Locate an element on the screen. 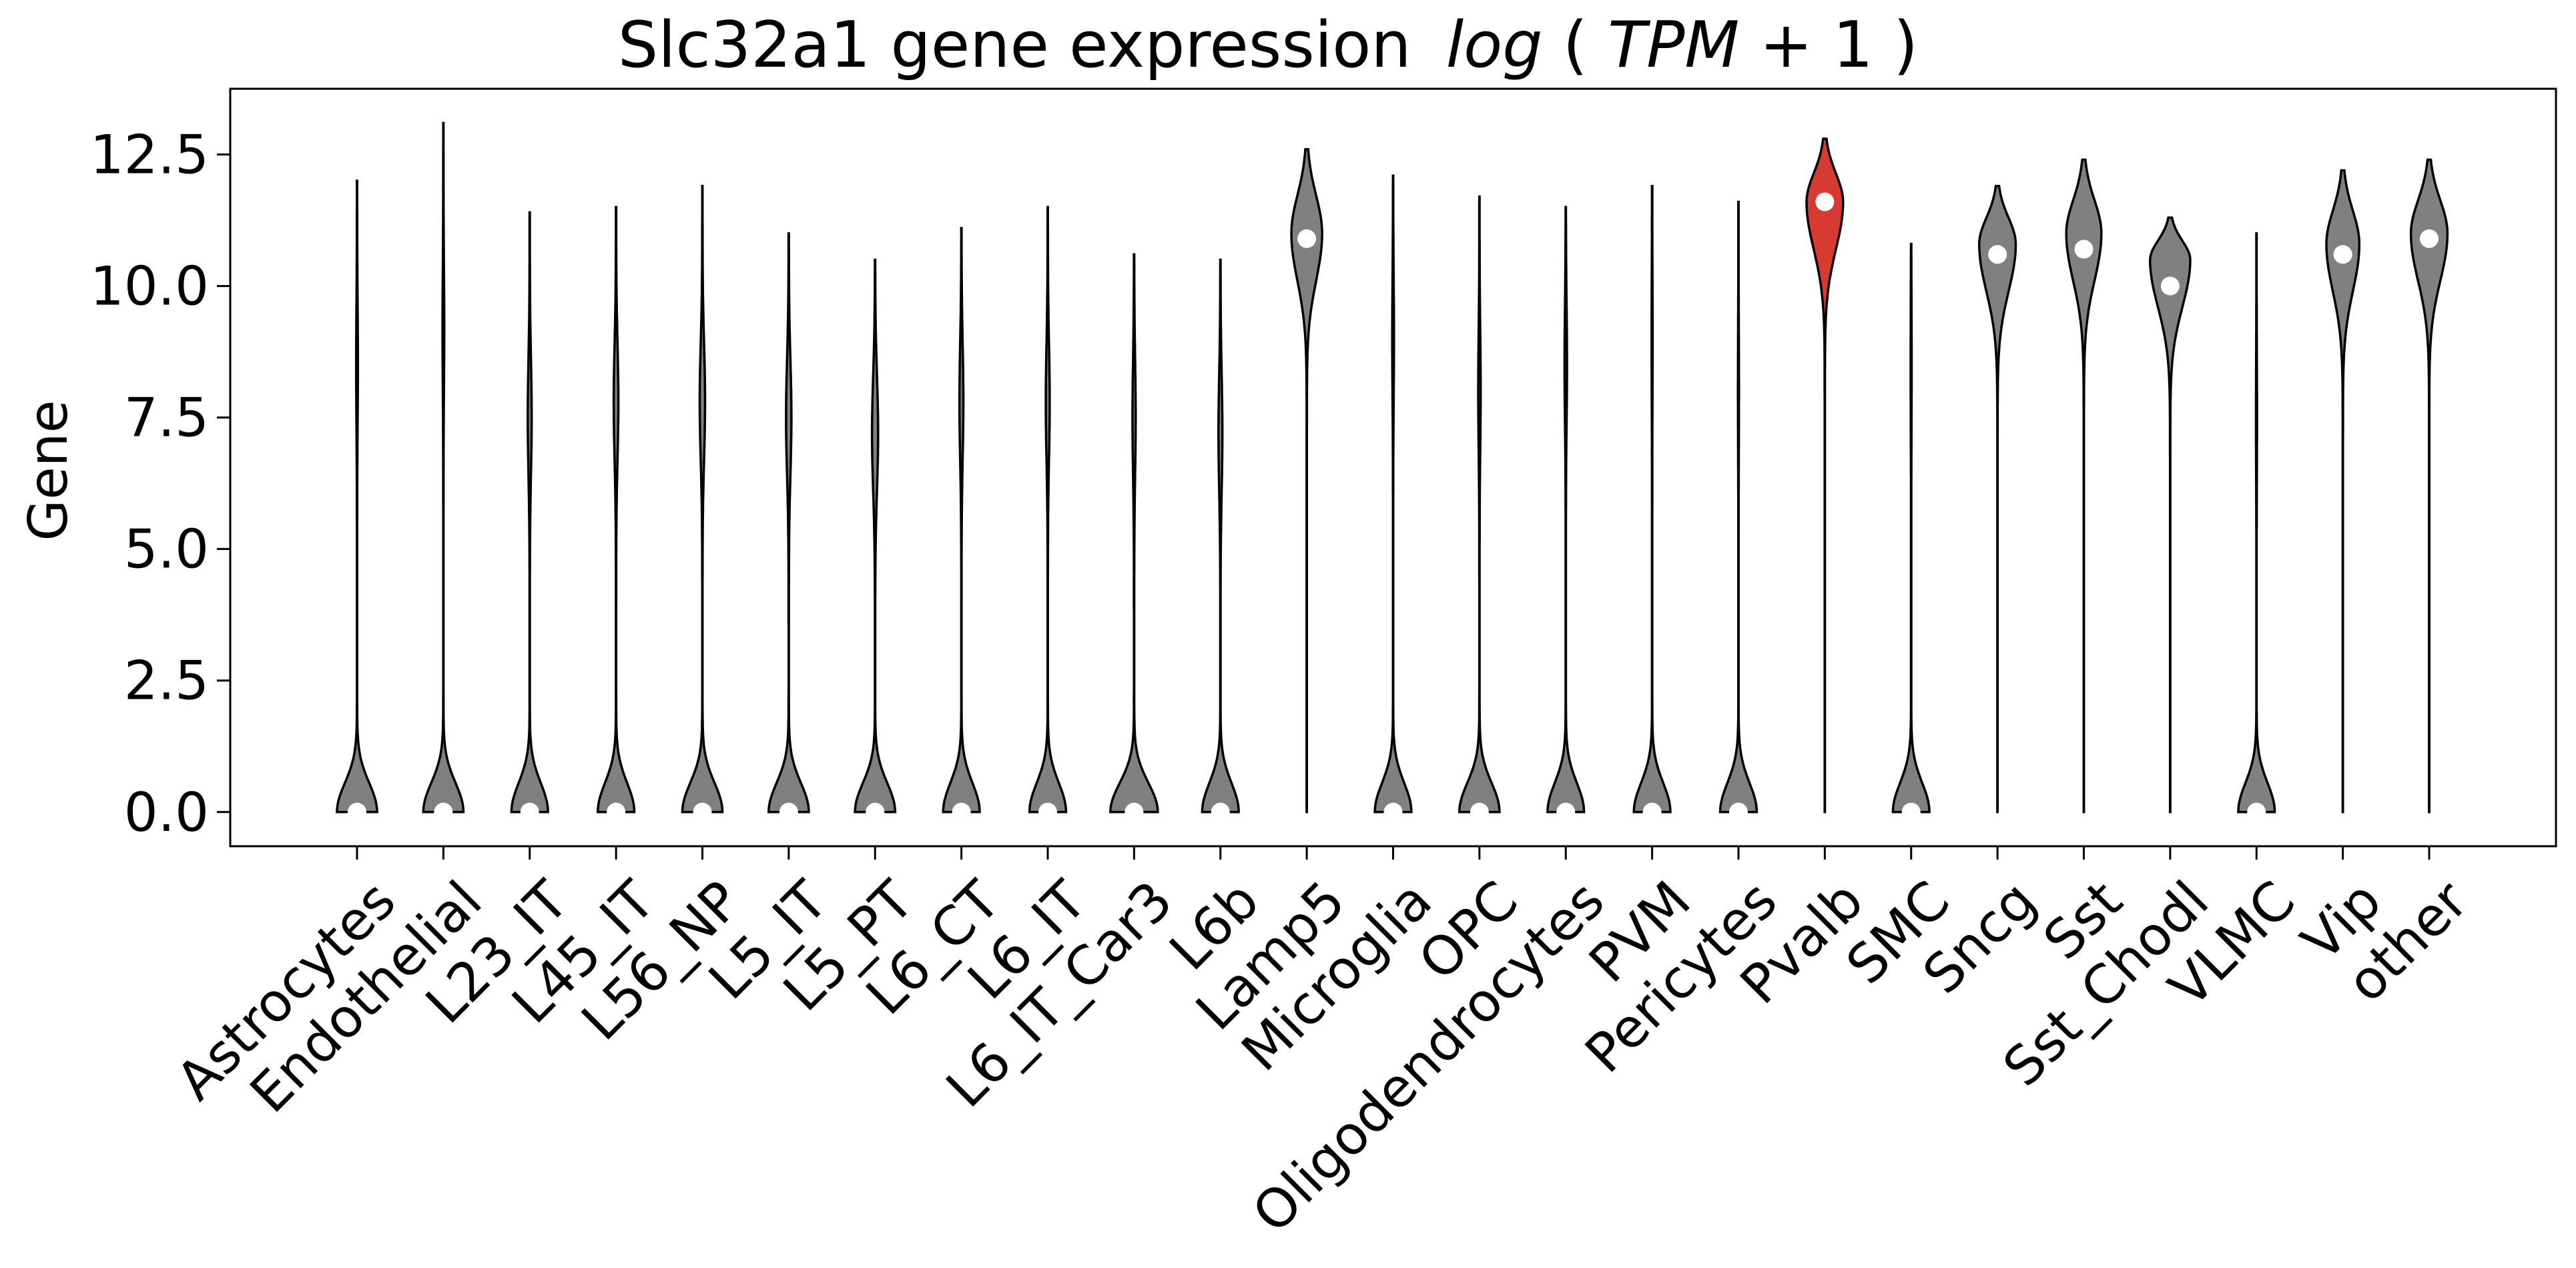 Image resolution: width=2576 pixels, height=1268 pixels. violin-l45_it is located at coordinates (616, 510).